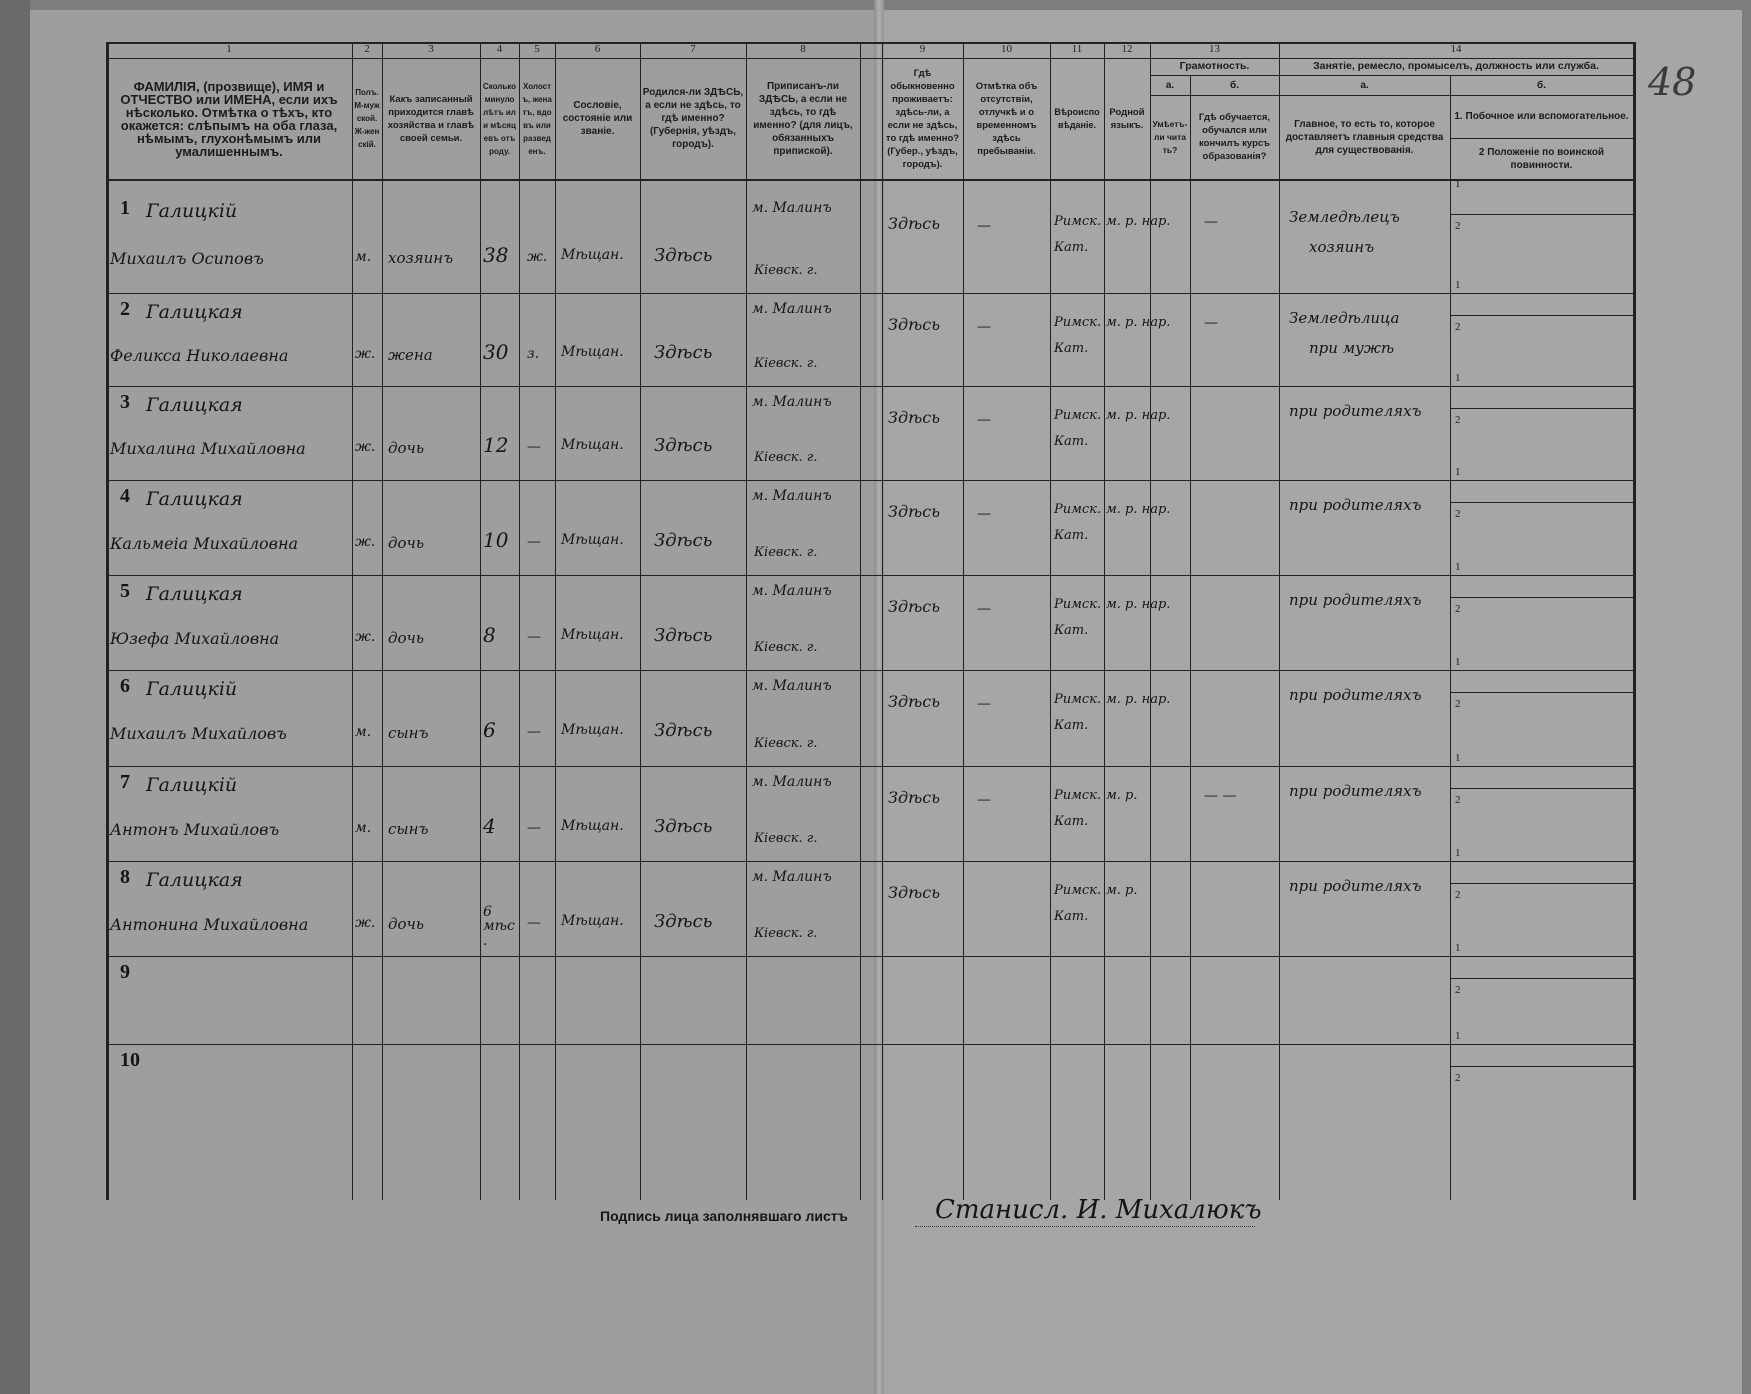 The height and width of the screenshot is (1394, 1751). What do you see at coordinates (1214, 95) in the screenshot?
I see `literacy-subheader-rule` at bounding box center [1214, 95].